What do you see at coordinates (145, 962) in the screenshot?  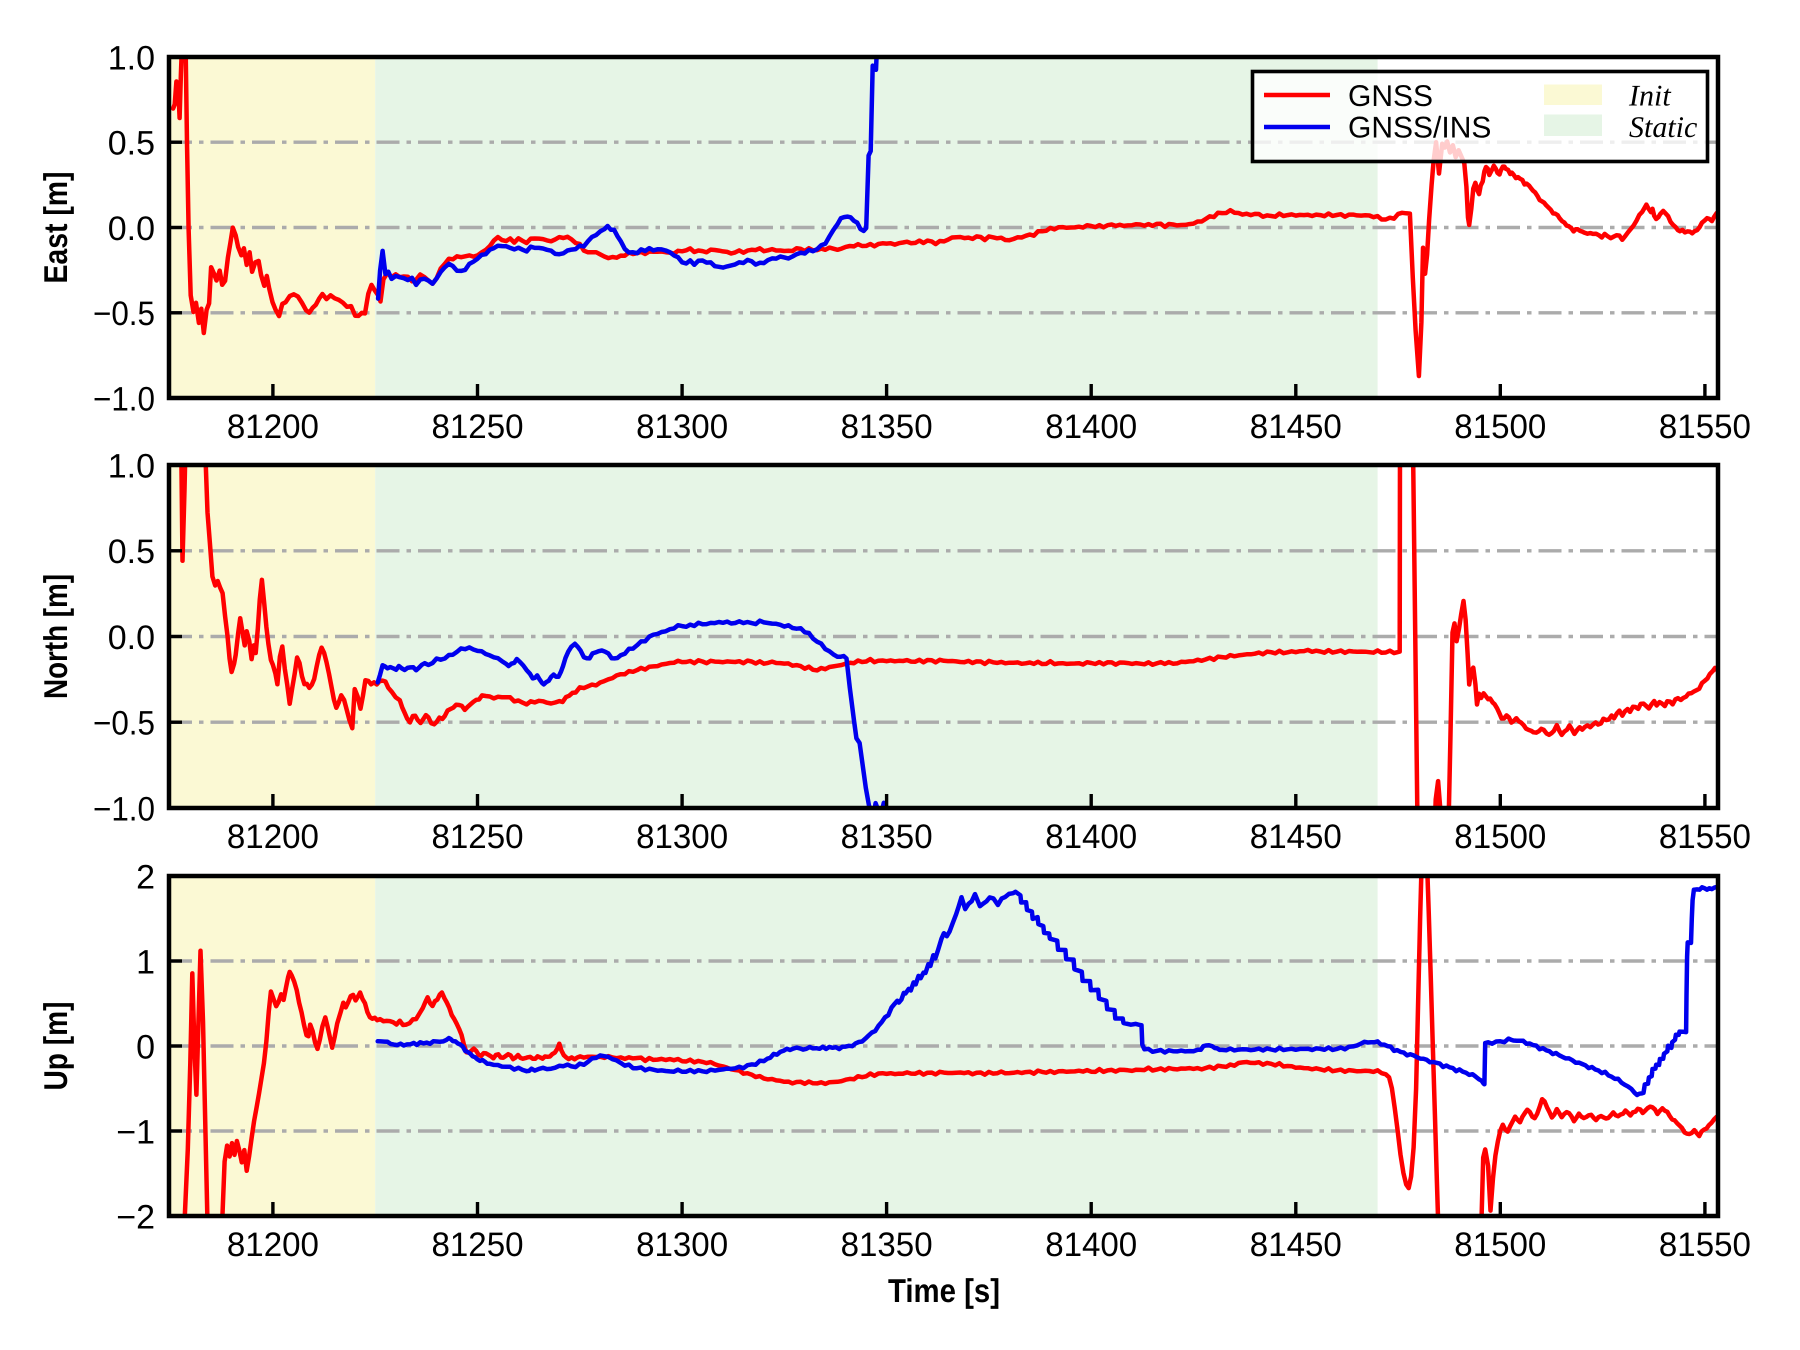 I see `svg-text: 1` at bounding box center [145, 962].